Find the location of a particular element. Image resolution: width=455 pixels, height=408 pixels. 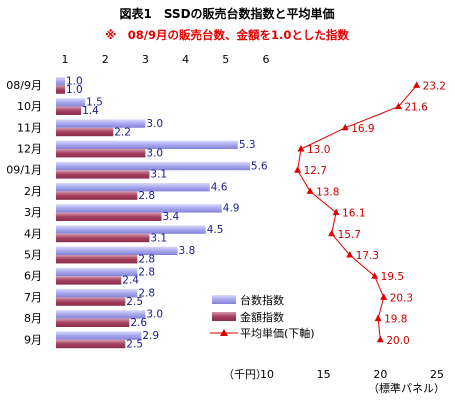

category-label: 4月 is located at coordinates (33, 233).